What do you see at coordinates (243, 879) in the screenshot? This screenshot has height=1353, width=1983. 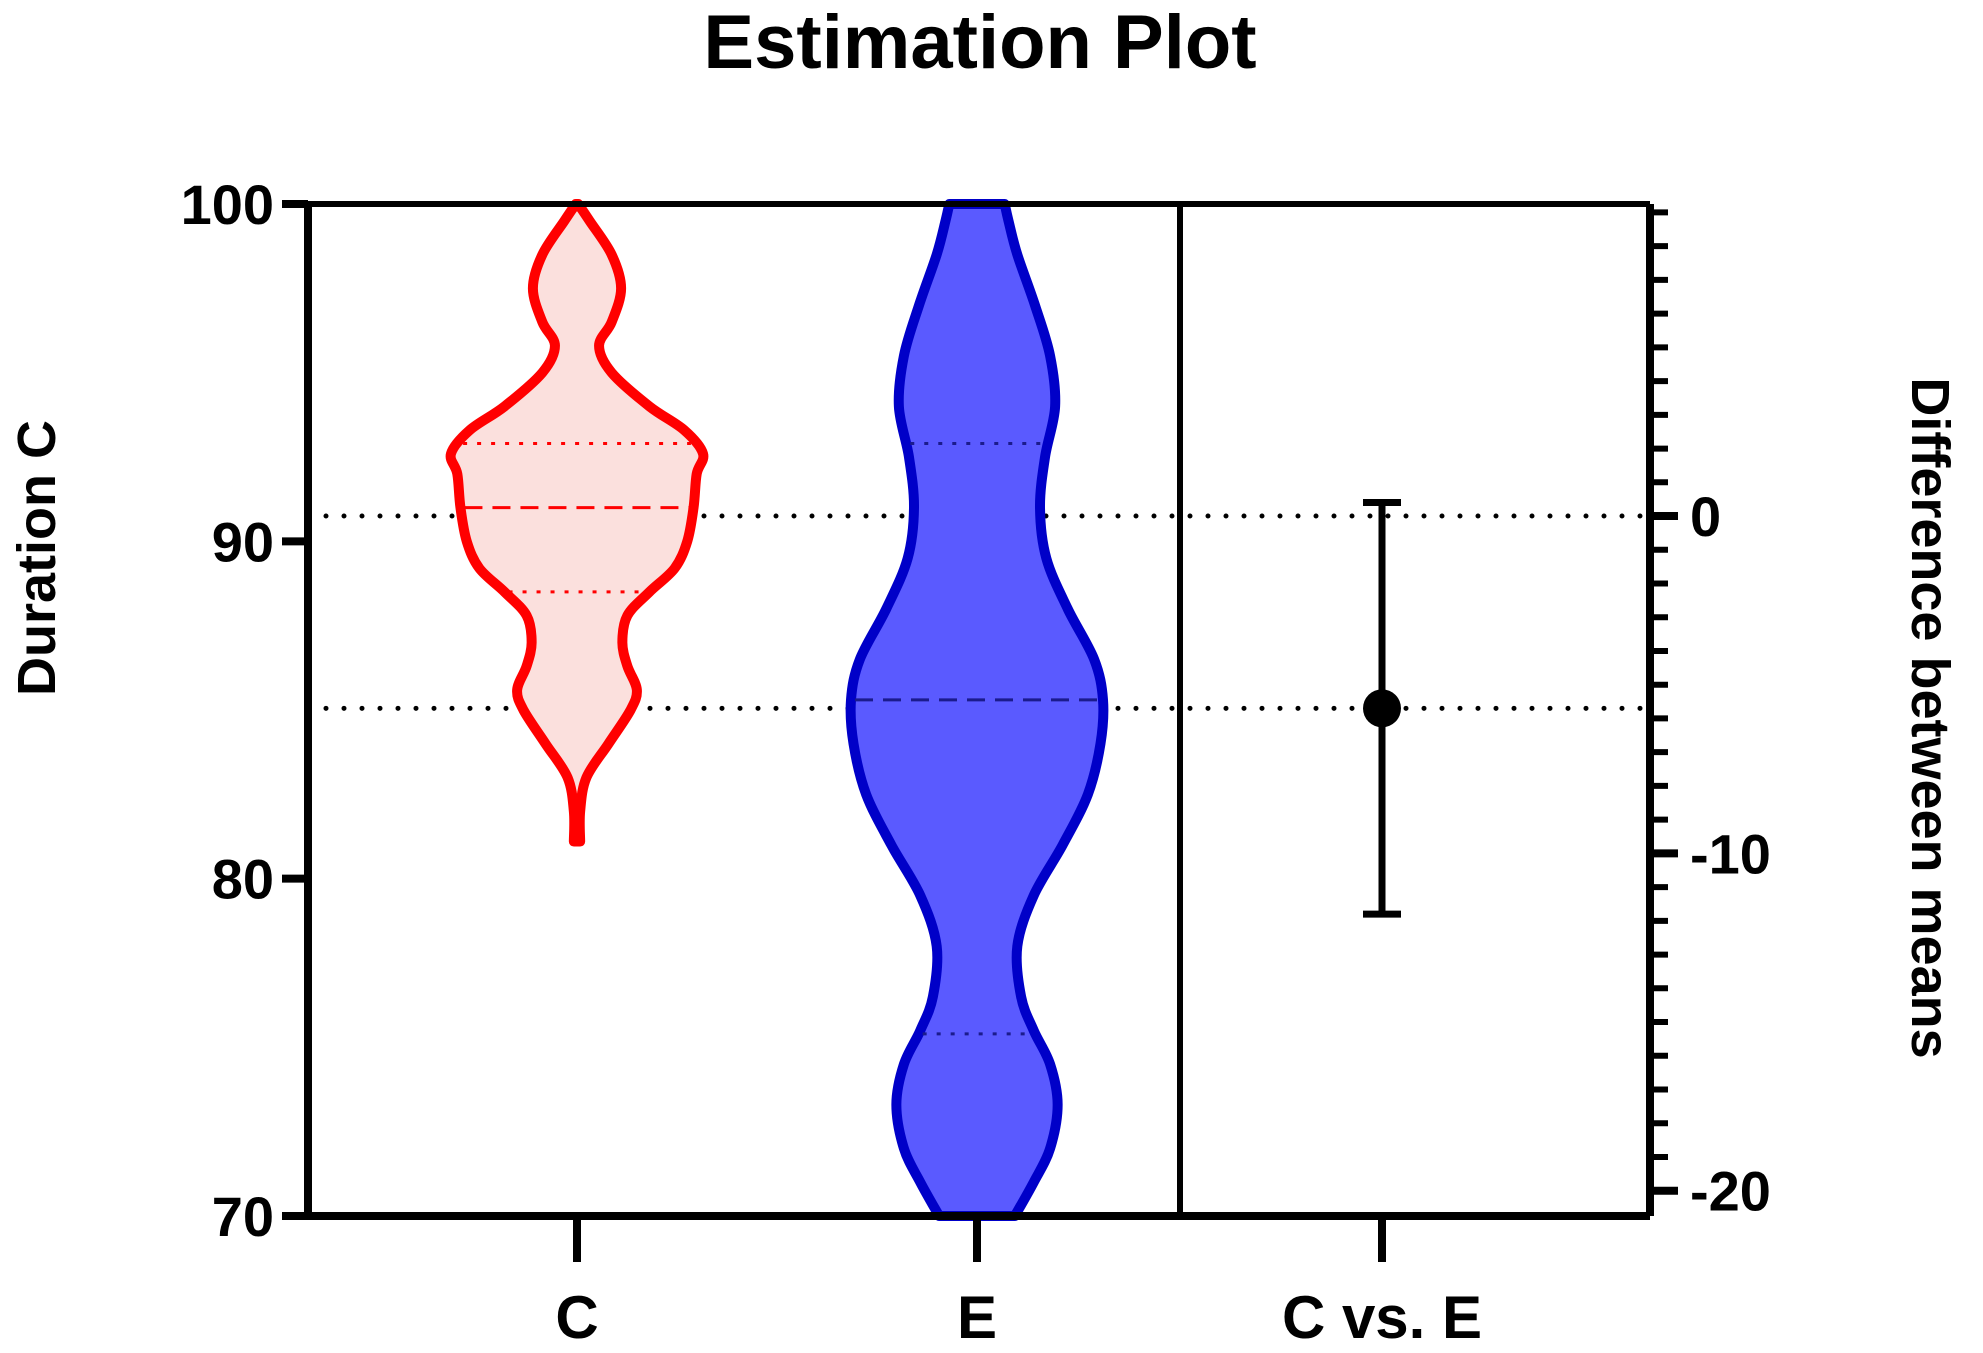 I see `y-tick-label-left: 80` at bounding box center [243, 879].